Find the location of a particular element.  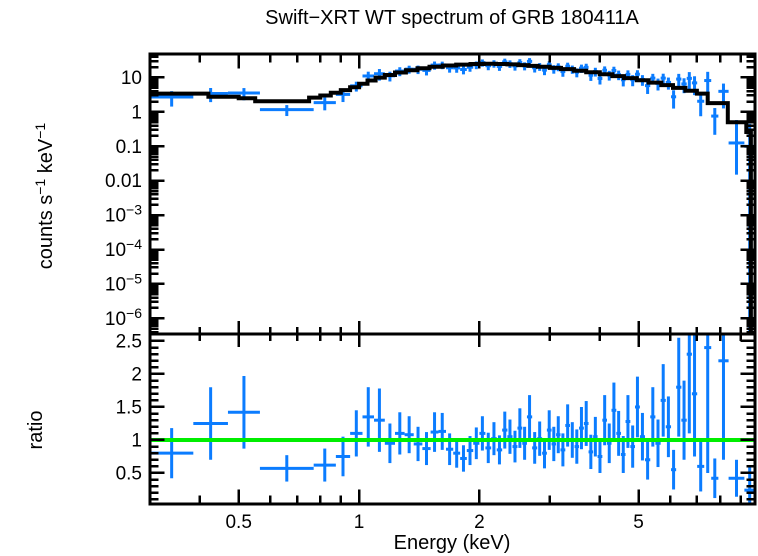

svg-text: 0.1 is located at coordinates (129, 147).